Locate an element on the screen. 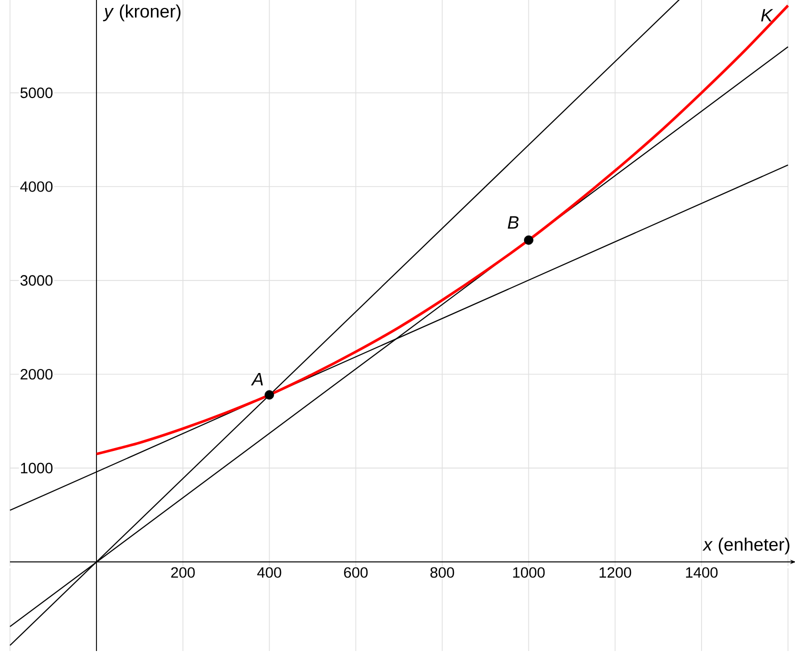 This screenshot has height=659, width=795. y-tick-label: 4000 is located at coordinates (36, 186).